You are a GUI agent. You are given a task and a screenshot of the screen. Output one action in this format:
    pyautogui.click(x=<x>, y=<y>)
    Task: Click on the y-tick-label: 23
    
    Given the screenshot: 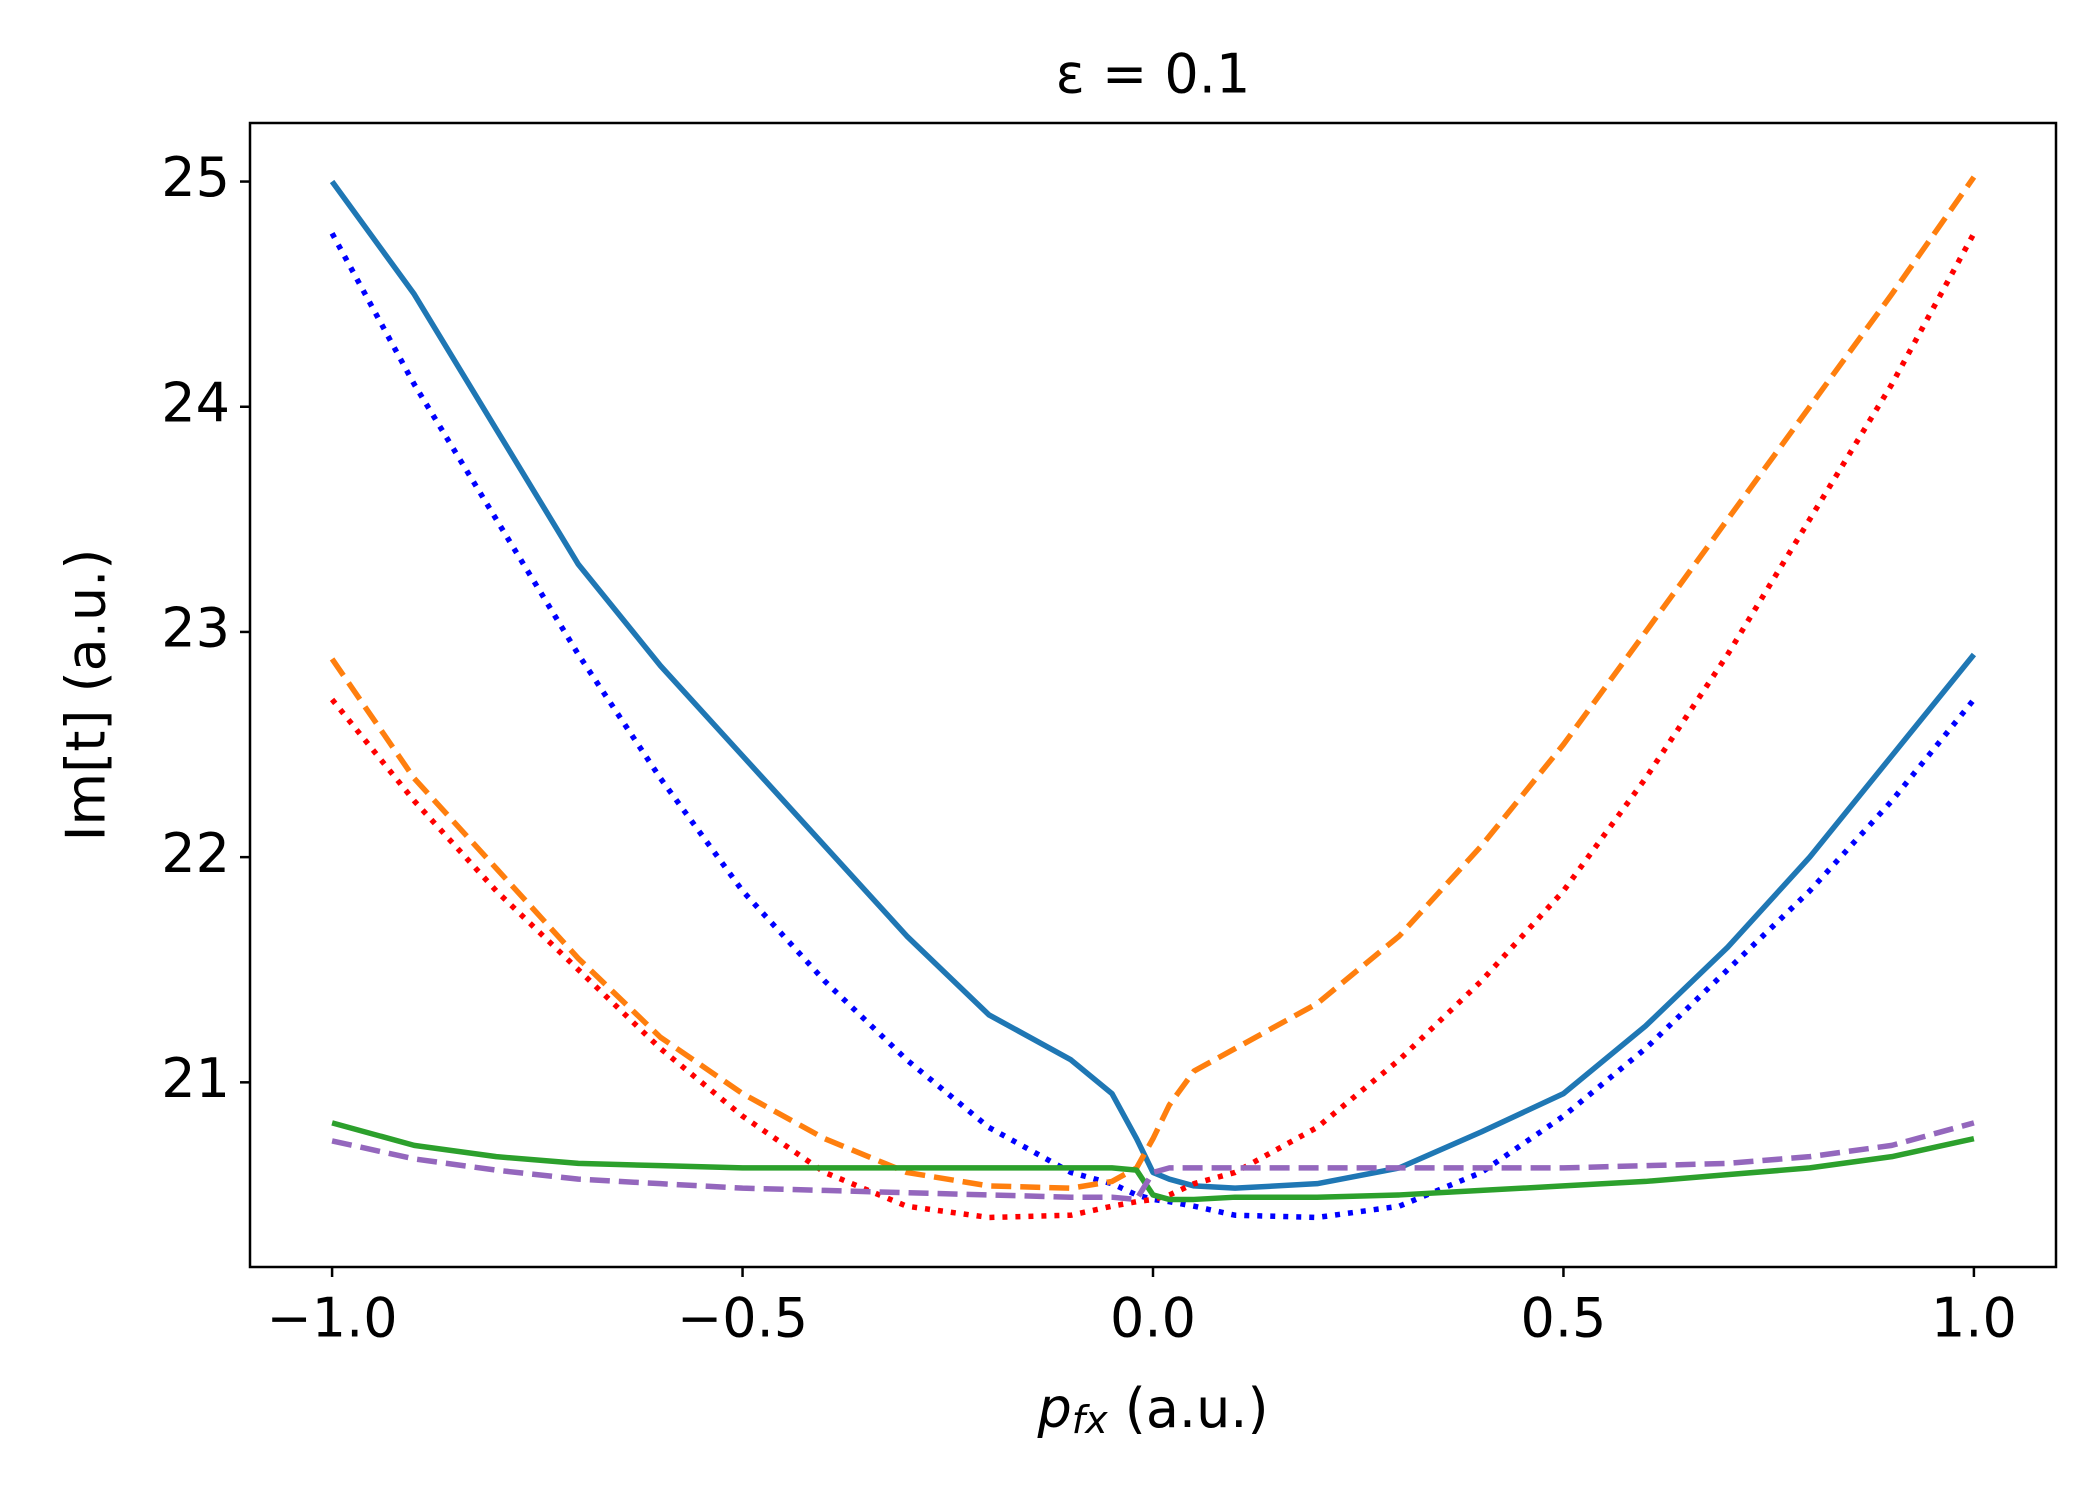 What is the action you would take?
    pyautogui.click(x=195, y=628)
    